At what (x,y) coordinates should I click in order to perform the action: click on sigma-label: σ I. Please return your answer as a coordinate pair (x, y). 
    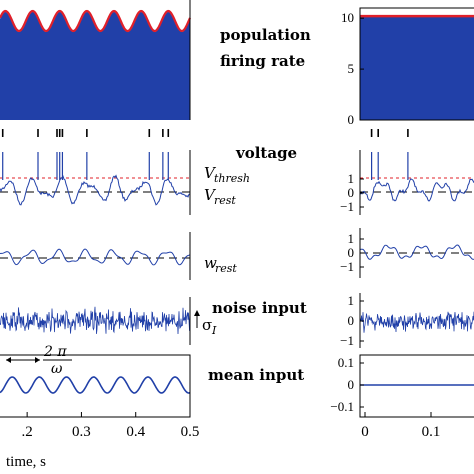
    Looking at the image, I should click on (205, 323).